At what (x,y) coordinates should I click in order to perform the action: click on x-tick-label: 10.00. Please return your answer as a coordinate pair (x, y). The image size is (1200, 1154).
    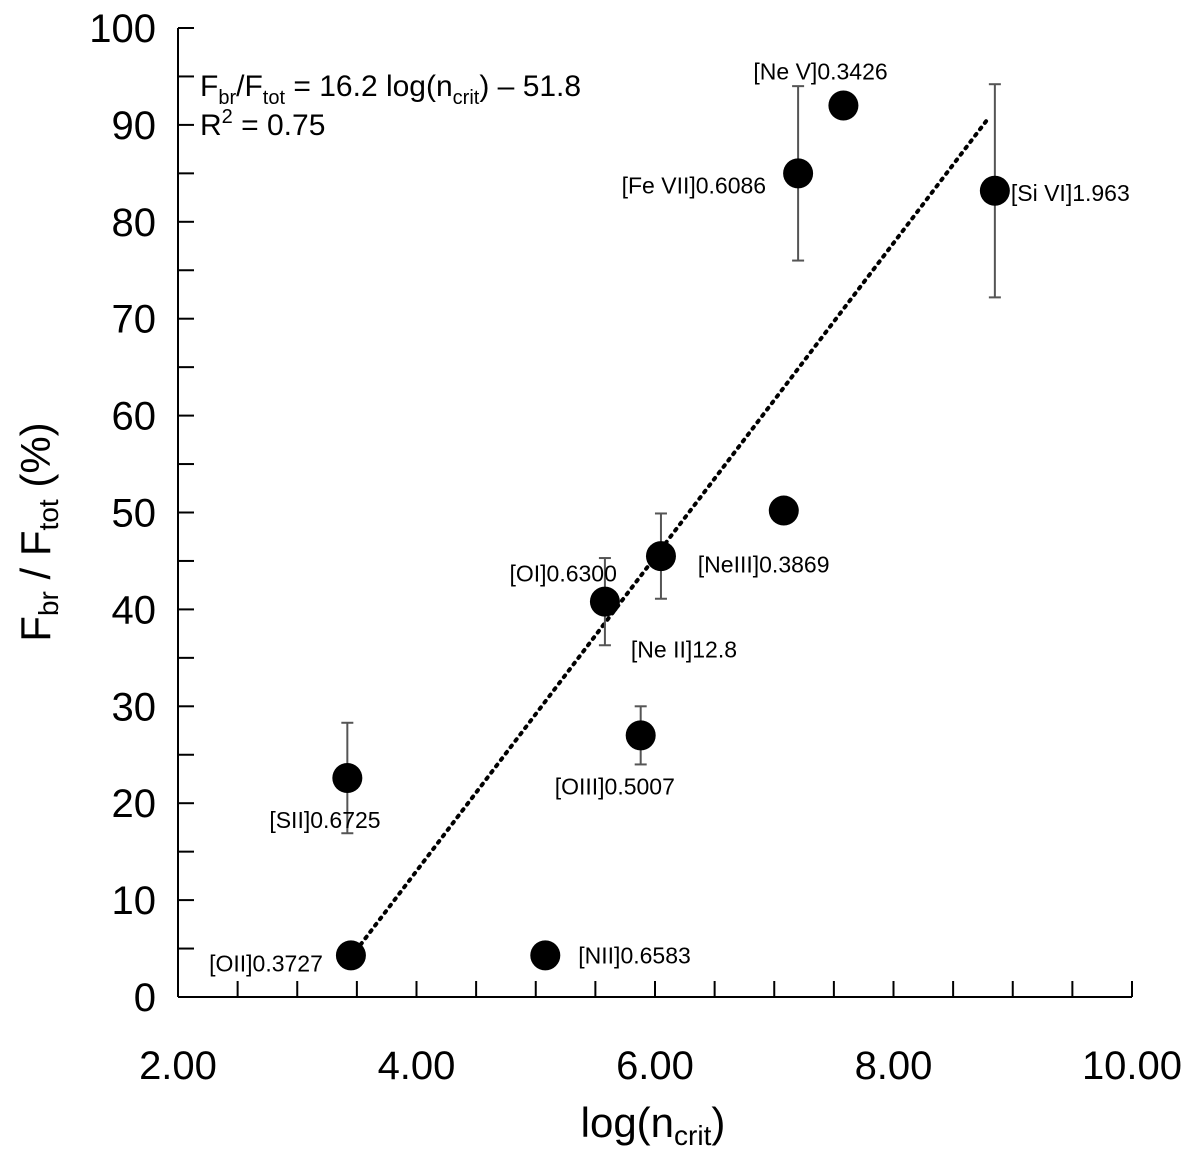
    Looking at the image, I should click on (1132, 1066).